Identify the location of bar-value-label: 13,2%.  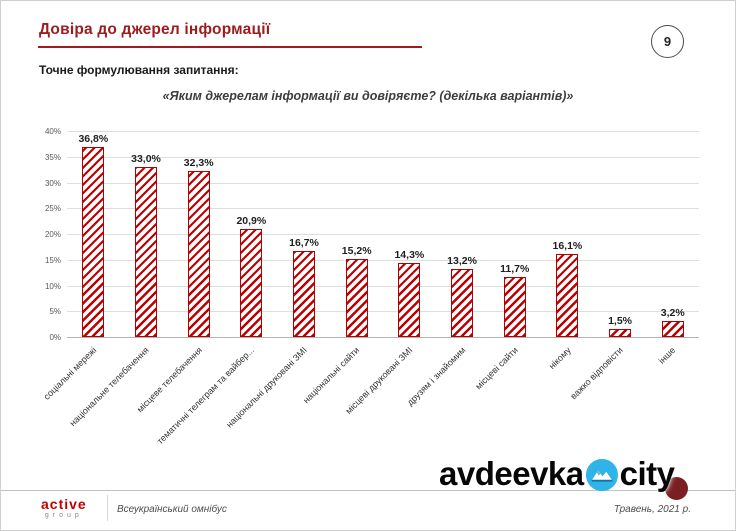
(462, 261).